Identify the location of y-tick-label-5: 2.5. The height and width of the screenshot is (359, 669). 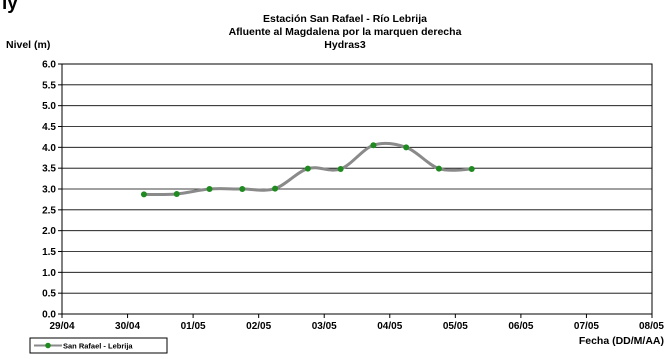
(49, 210).